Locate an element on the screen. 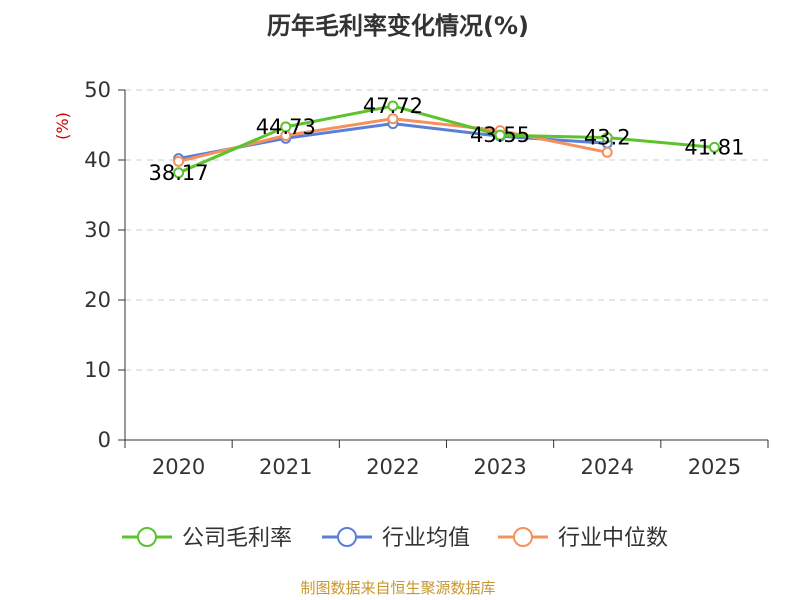  legend-item-0: 公司毛利率 is located at coordinates (207, 538).